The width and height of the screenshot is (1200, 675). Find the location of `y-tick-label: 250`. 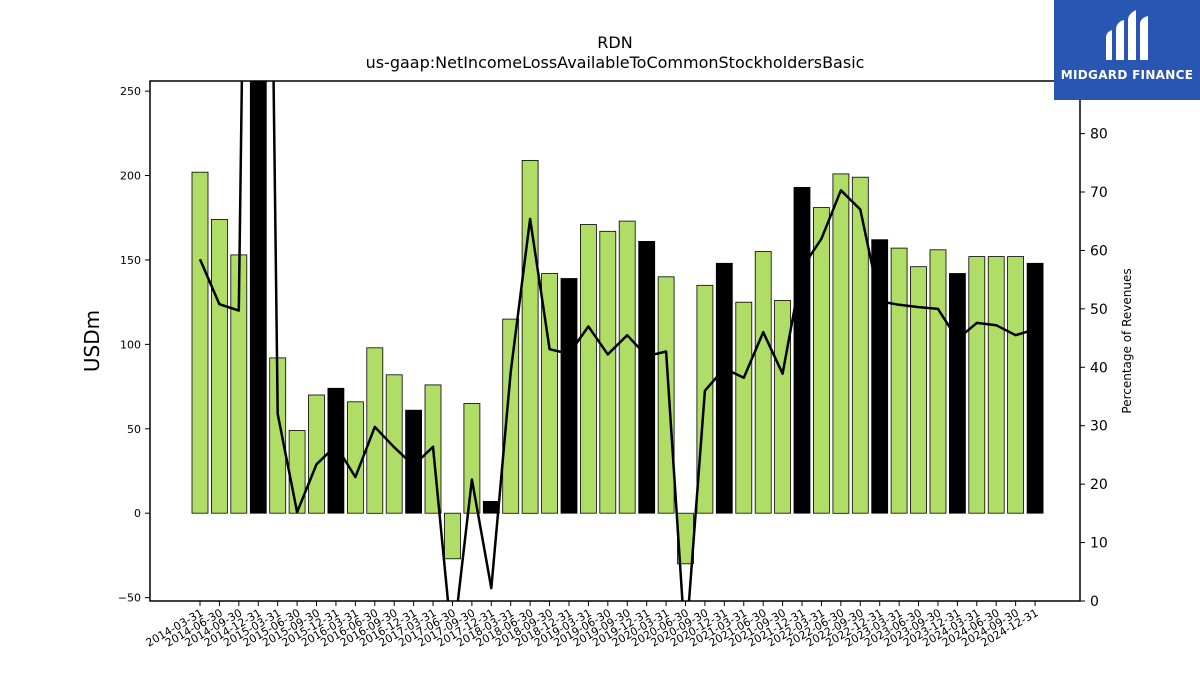

y-tick-label: 250 is located at coordinates (130, 91).